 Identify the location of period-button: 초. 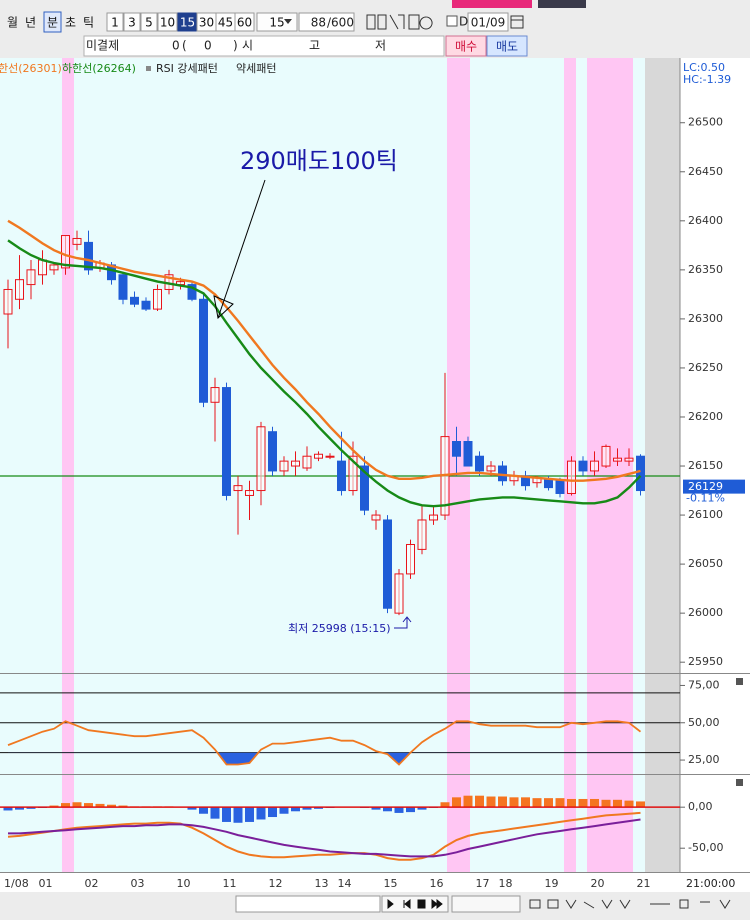
(70, 23).